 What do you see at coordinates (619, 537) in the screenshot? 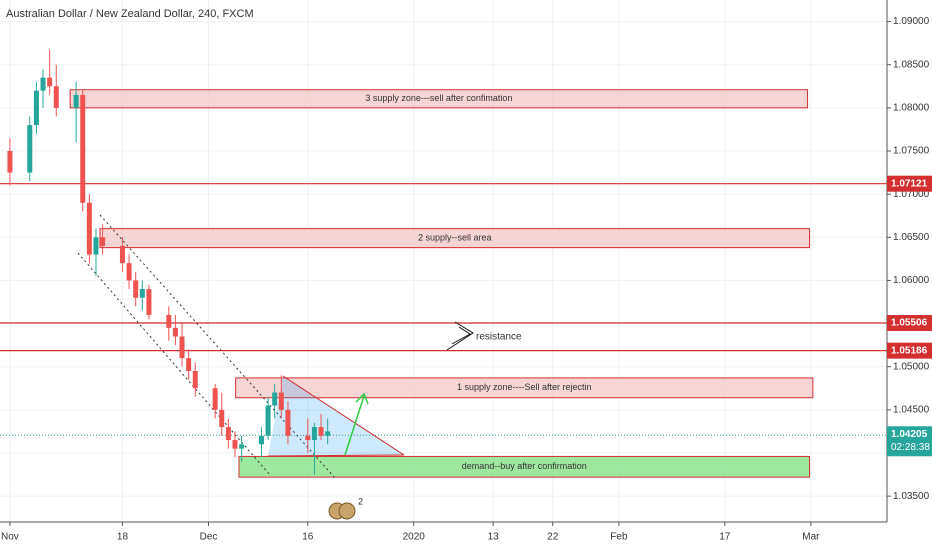
I see `x-tick-label: Feb` at bounding box center [619, 537].